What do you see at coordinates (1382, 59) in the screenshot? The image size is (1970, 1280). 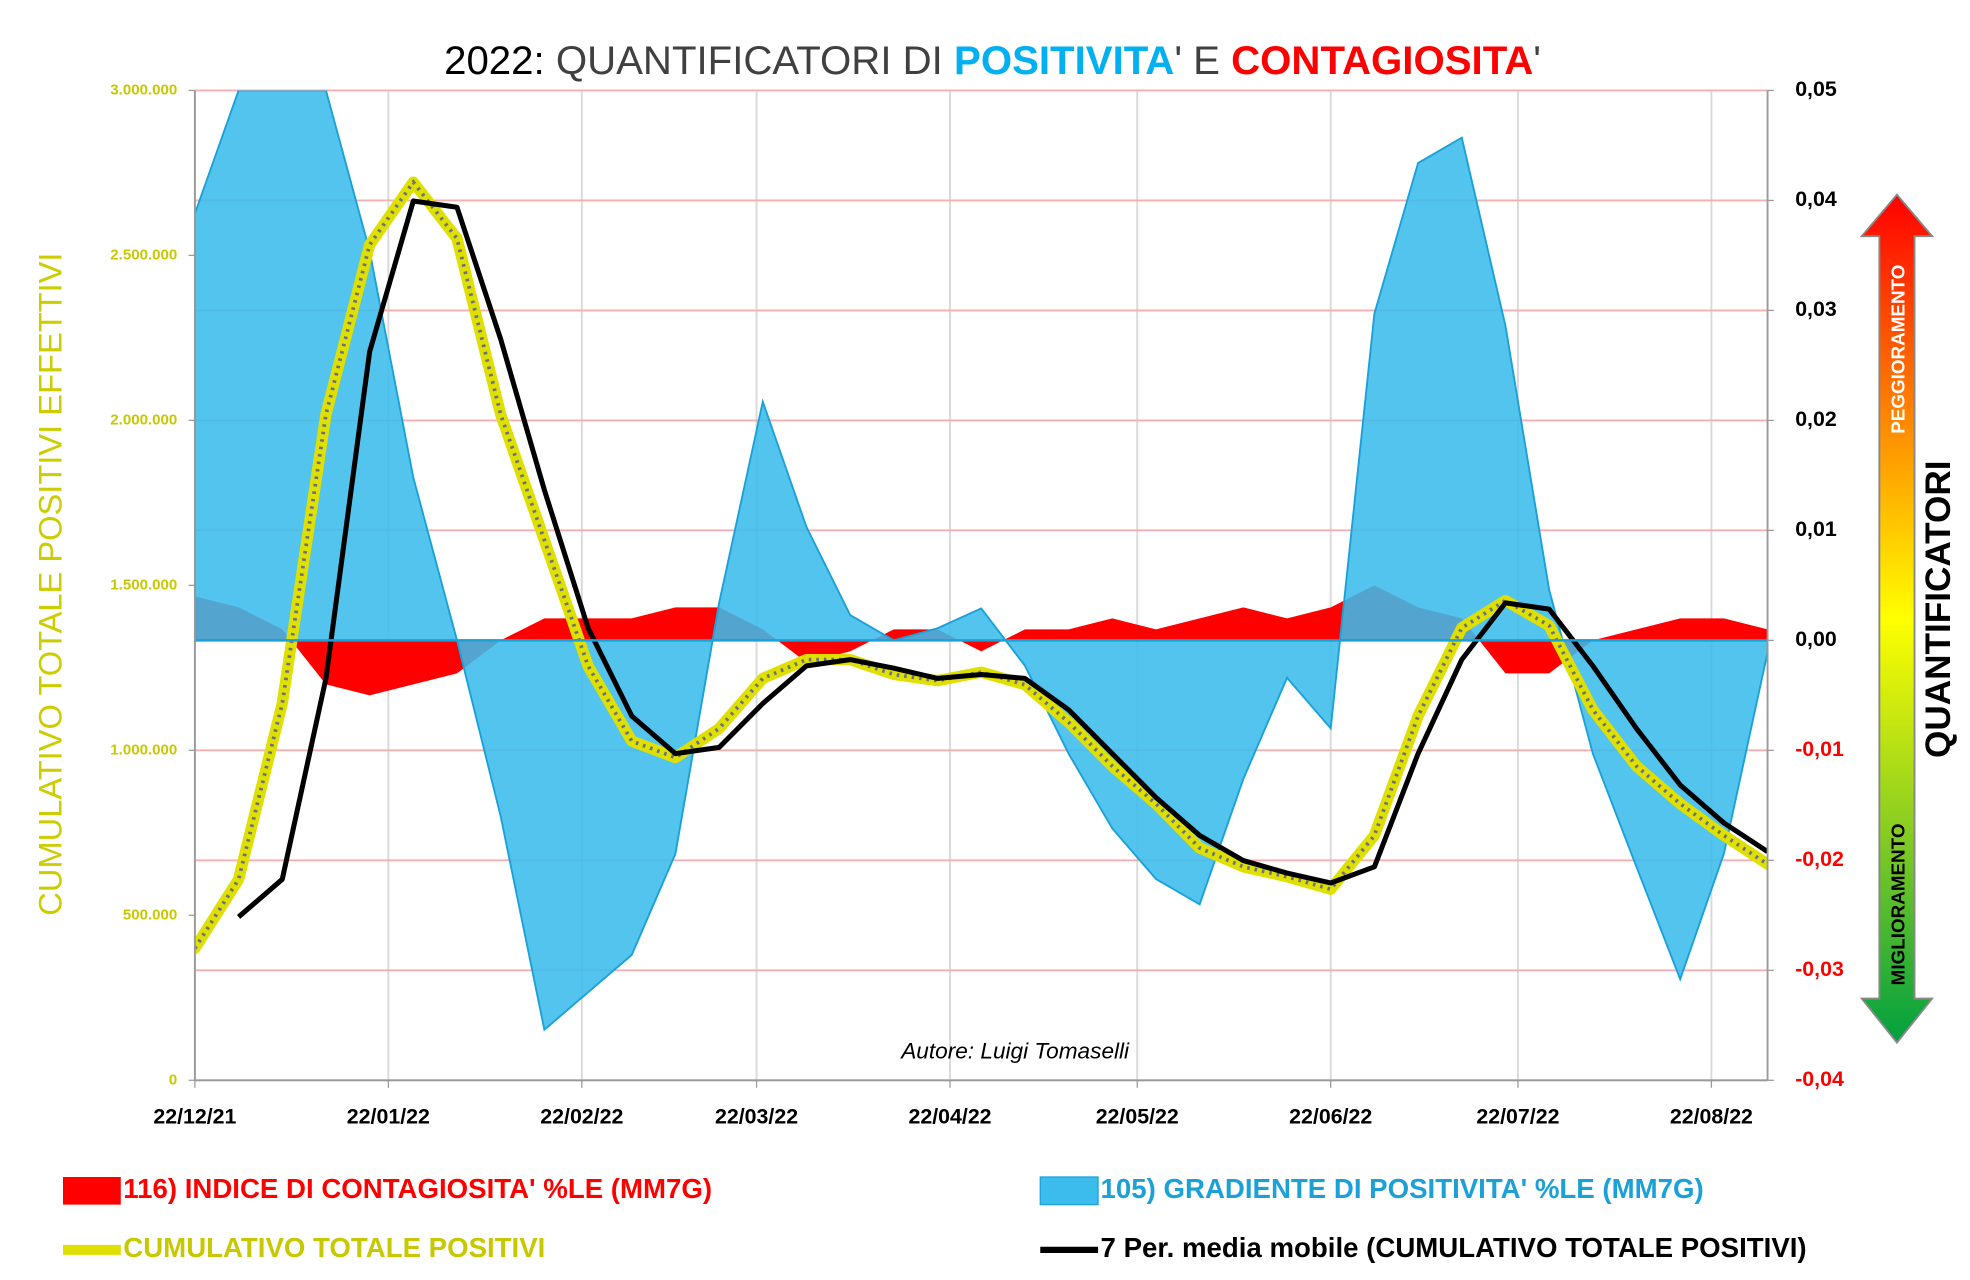 I see `title-part: CONTAGIOSITA` at bounding box center [1382, 59].